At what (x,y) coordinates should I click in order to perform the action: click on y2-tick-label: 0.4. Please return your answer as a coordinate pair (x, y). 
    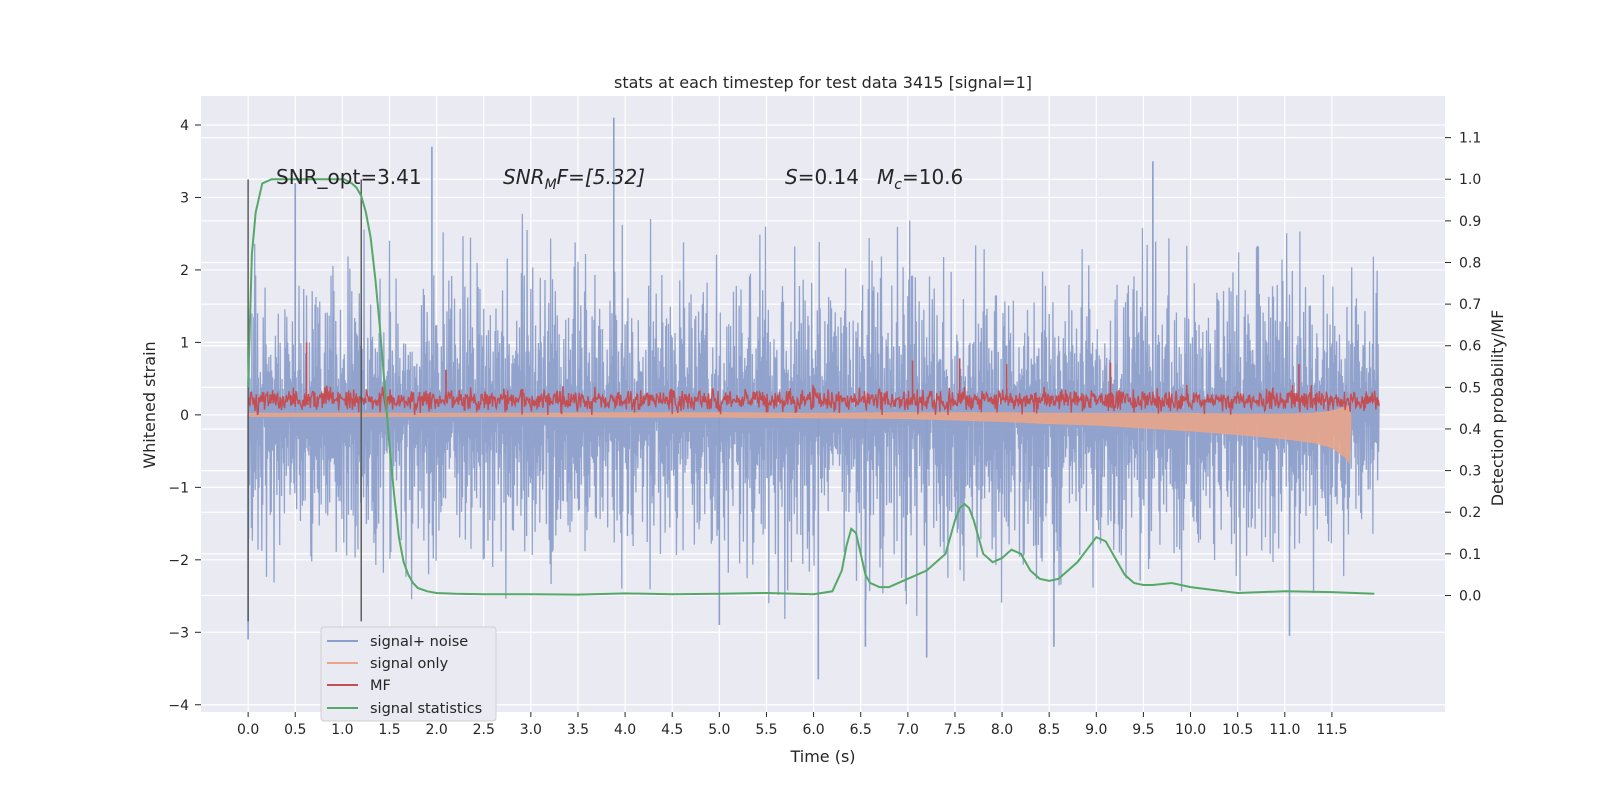
    Looking at the image, I should click on (1470, 430).